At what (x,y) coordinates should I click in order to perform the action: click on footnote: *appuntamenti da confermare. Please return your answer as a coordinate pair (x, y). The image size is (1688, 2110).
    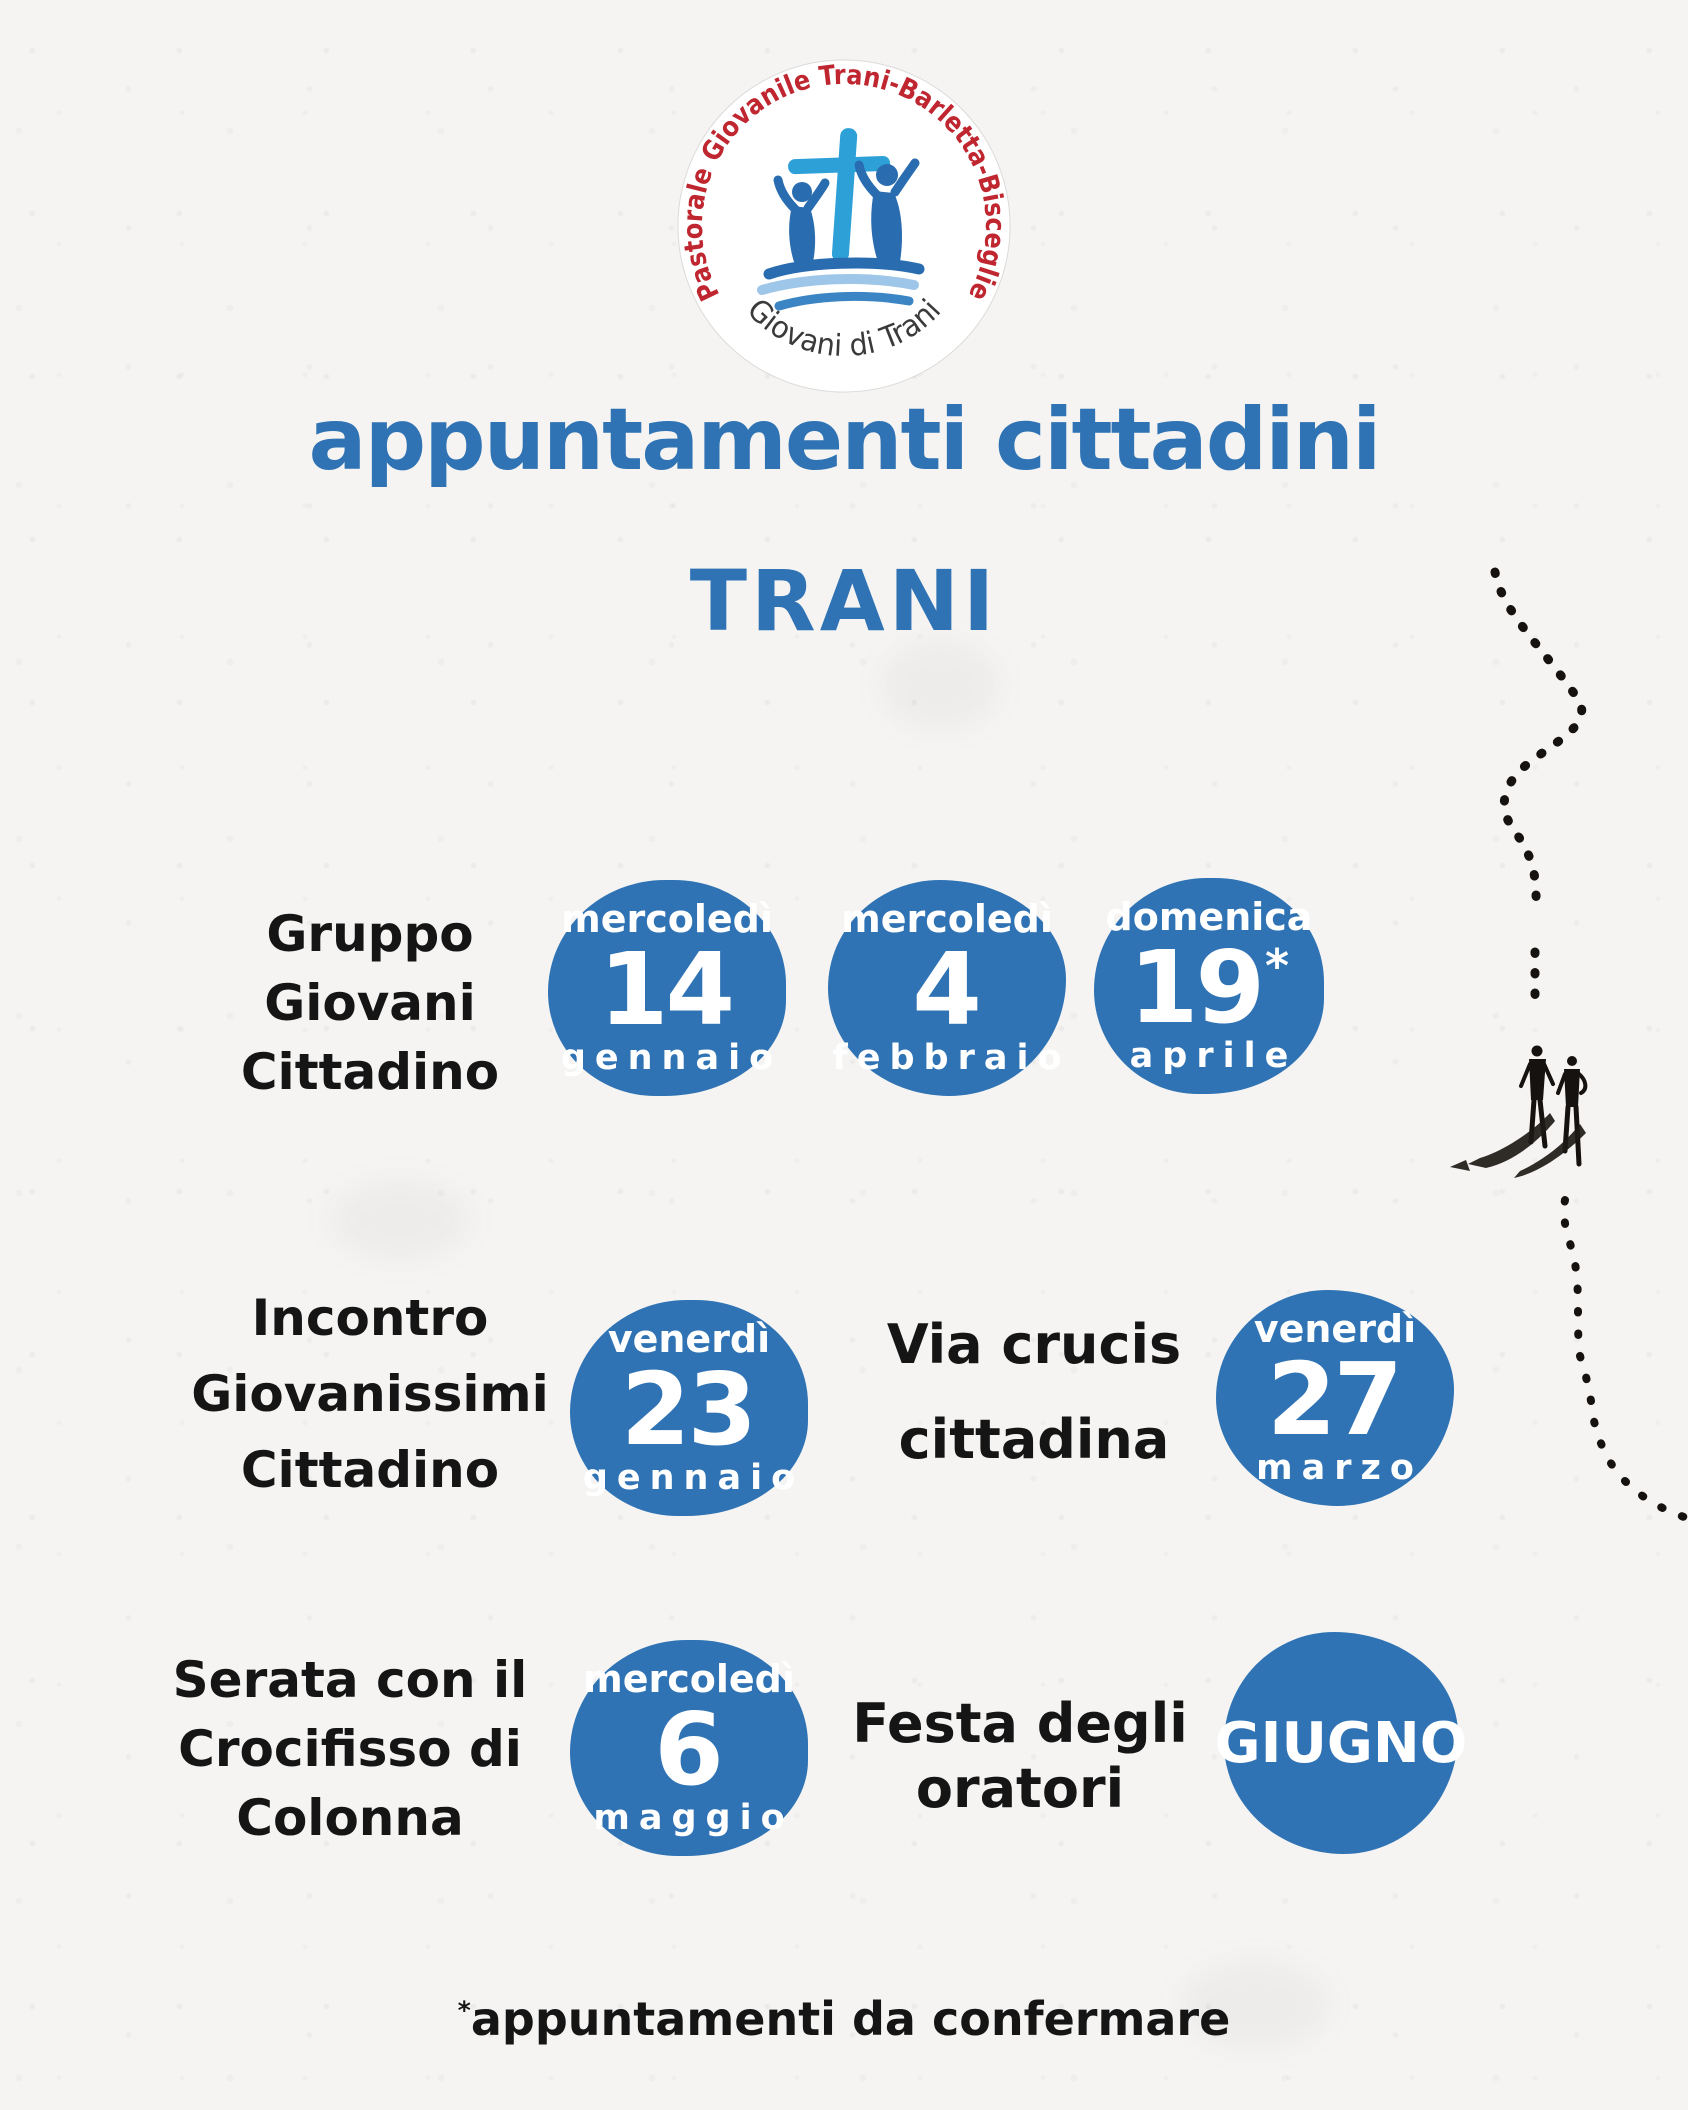
    Looking at the image, I should click on (844, 2019).